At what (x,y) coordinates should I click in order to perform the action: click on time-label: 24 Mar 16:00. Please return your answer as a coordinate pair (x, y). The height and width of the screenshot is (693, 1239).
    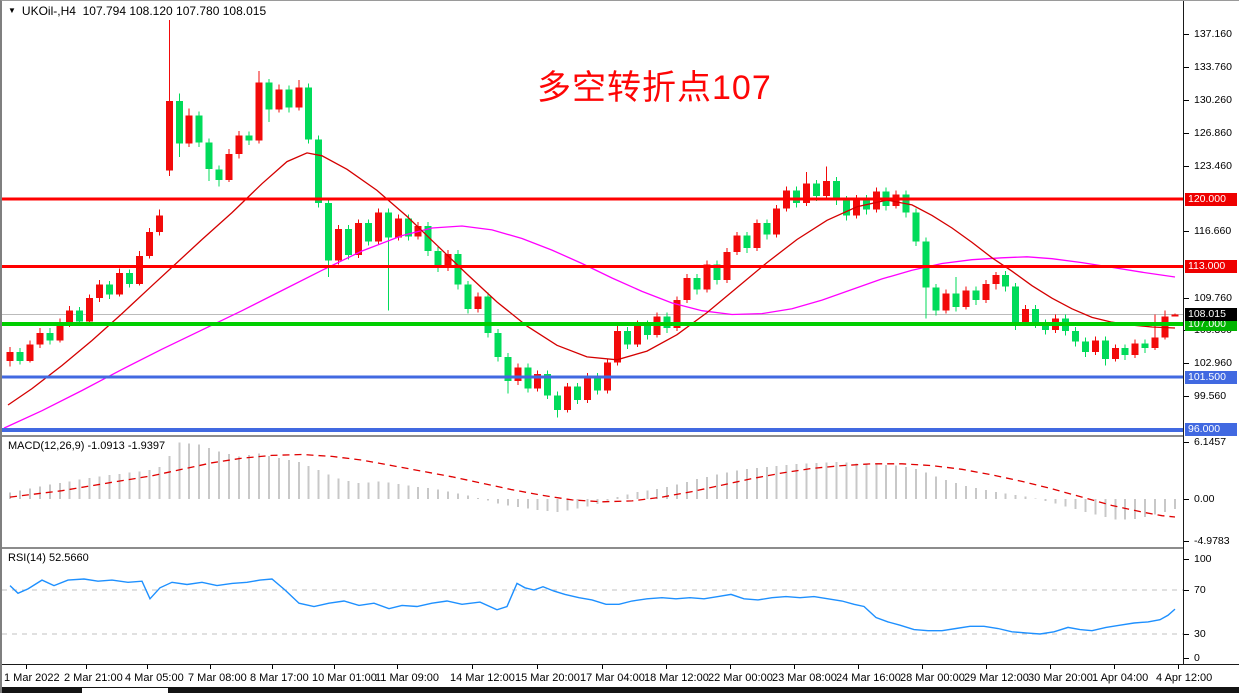
    Looking at the image, I should click on (868, 678).